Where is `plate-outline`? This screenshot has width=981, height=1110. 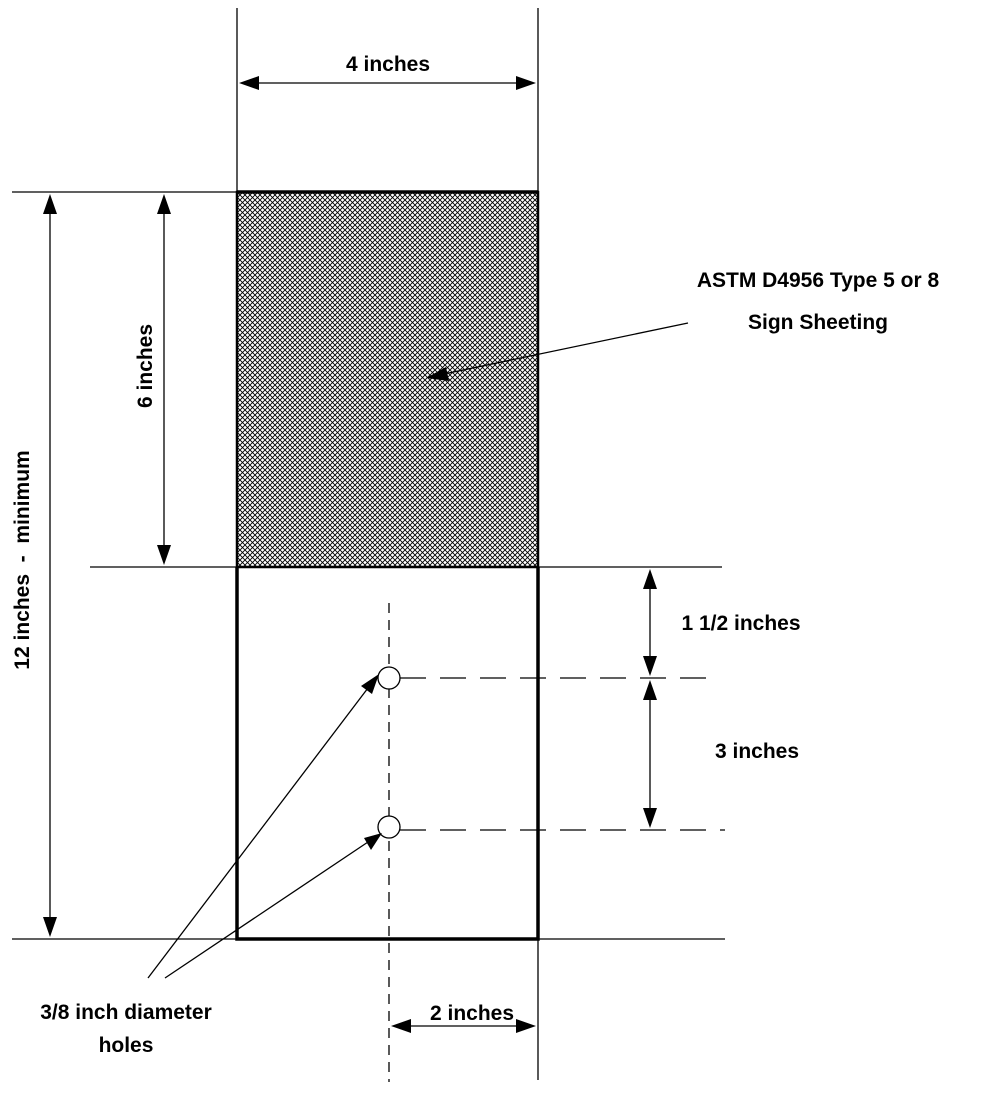
plate-outline is located at coordinates (387, 754).